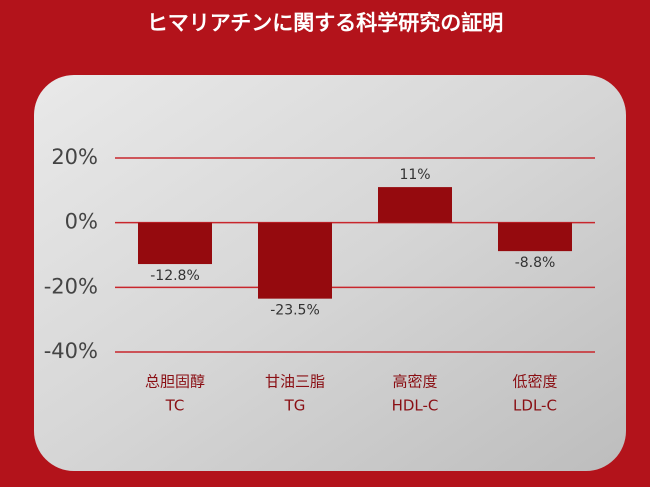 This screenshot has width=650, height=487. What do you see at coordinates (325, 23) in the screenshot?
I see `chart-title: ヒマリアチンに関する科学研究の証明` at bounding box center [325, 23].